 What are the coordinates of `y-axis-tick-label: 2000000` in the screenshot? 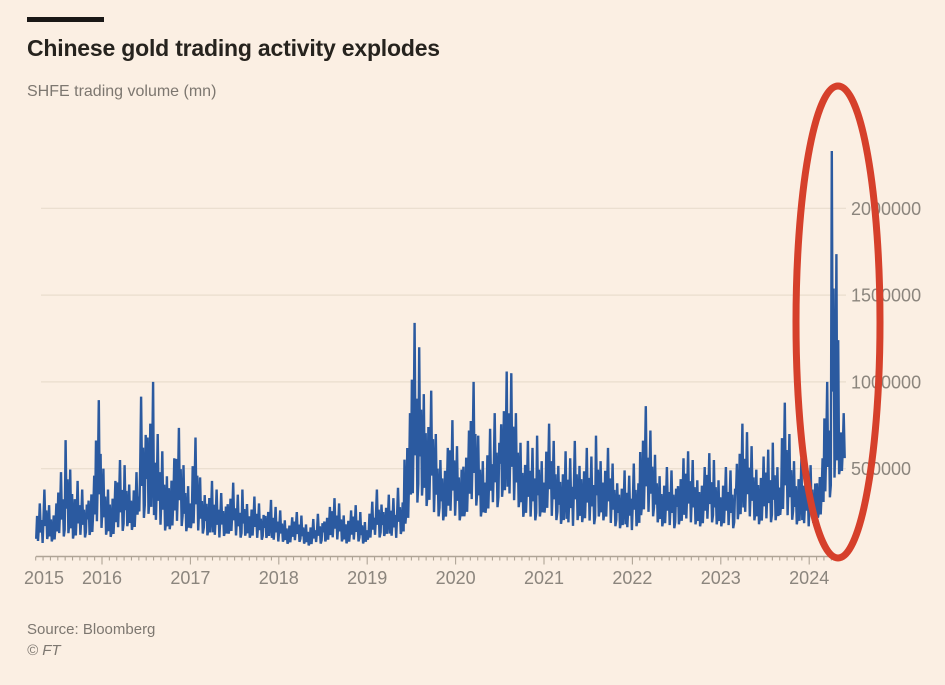 It's located at (886, 209).